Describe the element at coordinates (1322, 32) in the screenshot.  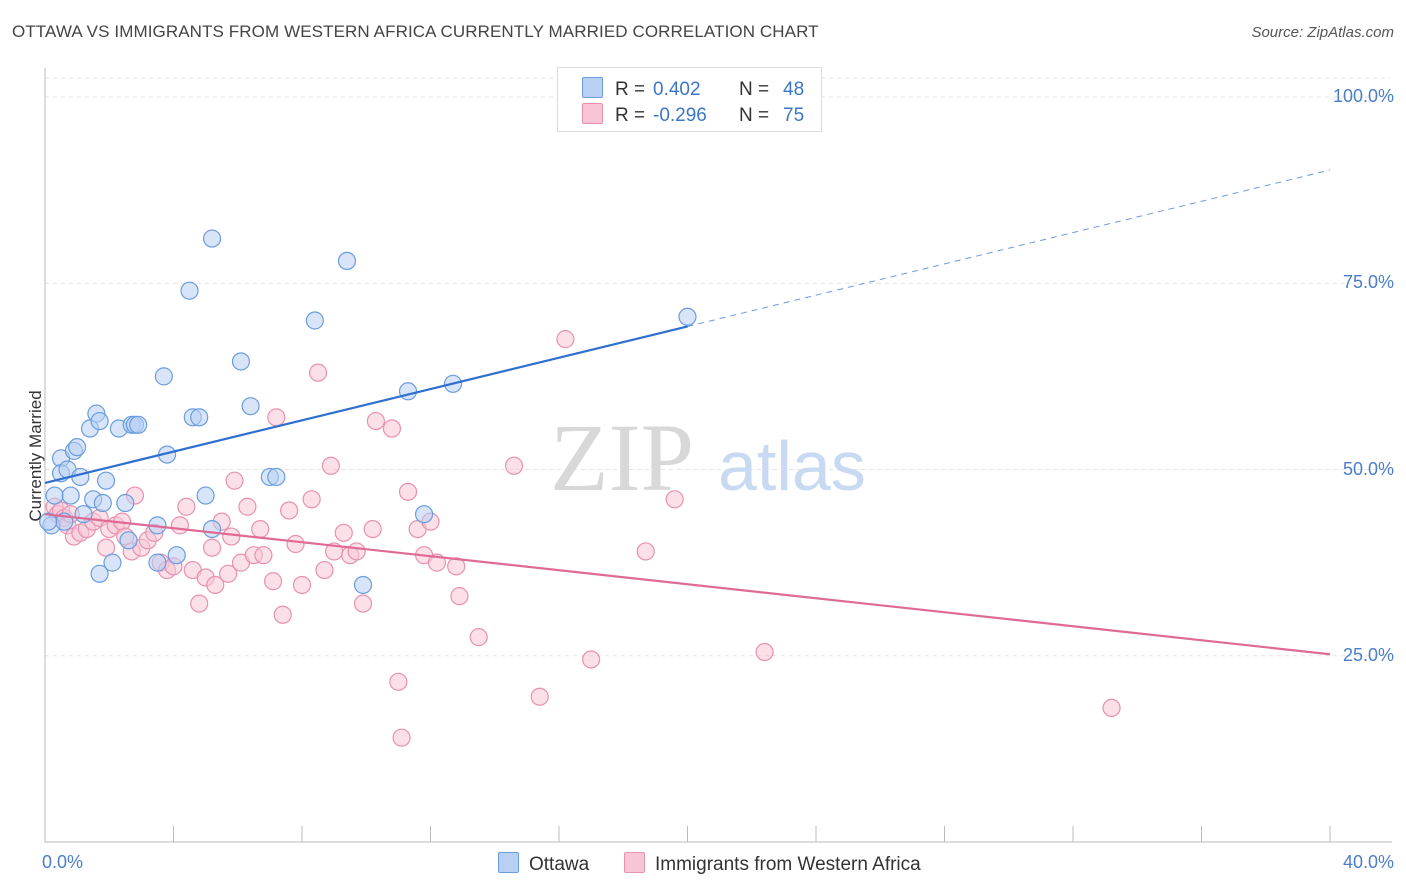
I see `source-label: Source: ZipAtlas.com` at that location.